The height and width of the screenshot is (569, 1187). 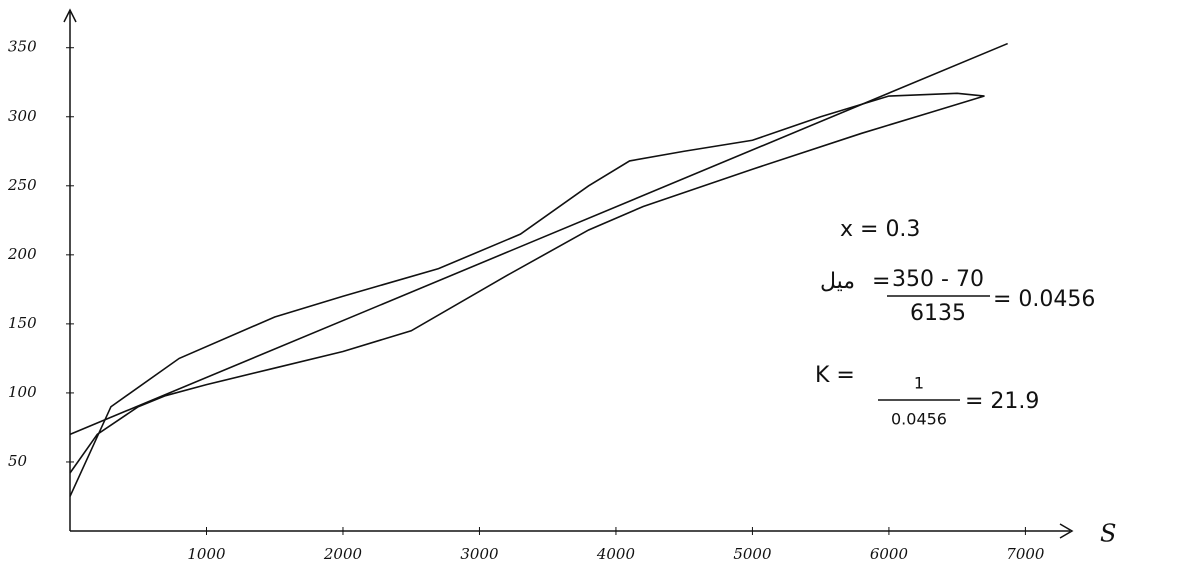 I want to click on y-arrow, so click(x=70, y=15).